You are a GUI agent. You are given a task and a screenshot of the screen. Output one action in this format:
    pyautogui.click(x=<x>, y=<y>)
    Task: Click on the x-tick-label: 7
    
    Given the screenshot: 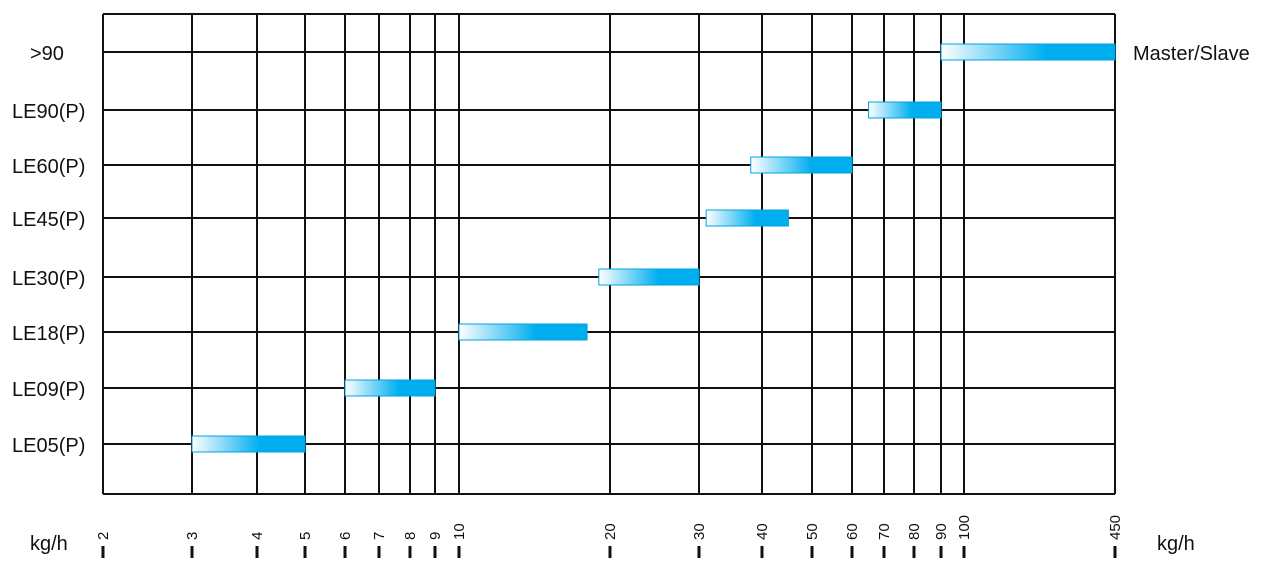 What is the action you would take?
    pyautogui.click(x=379, y=536)
    